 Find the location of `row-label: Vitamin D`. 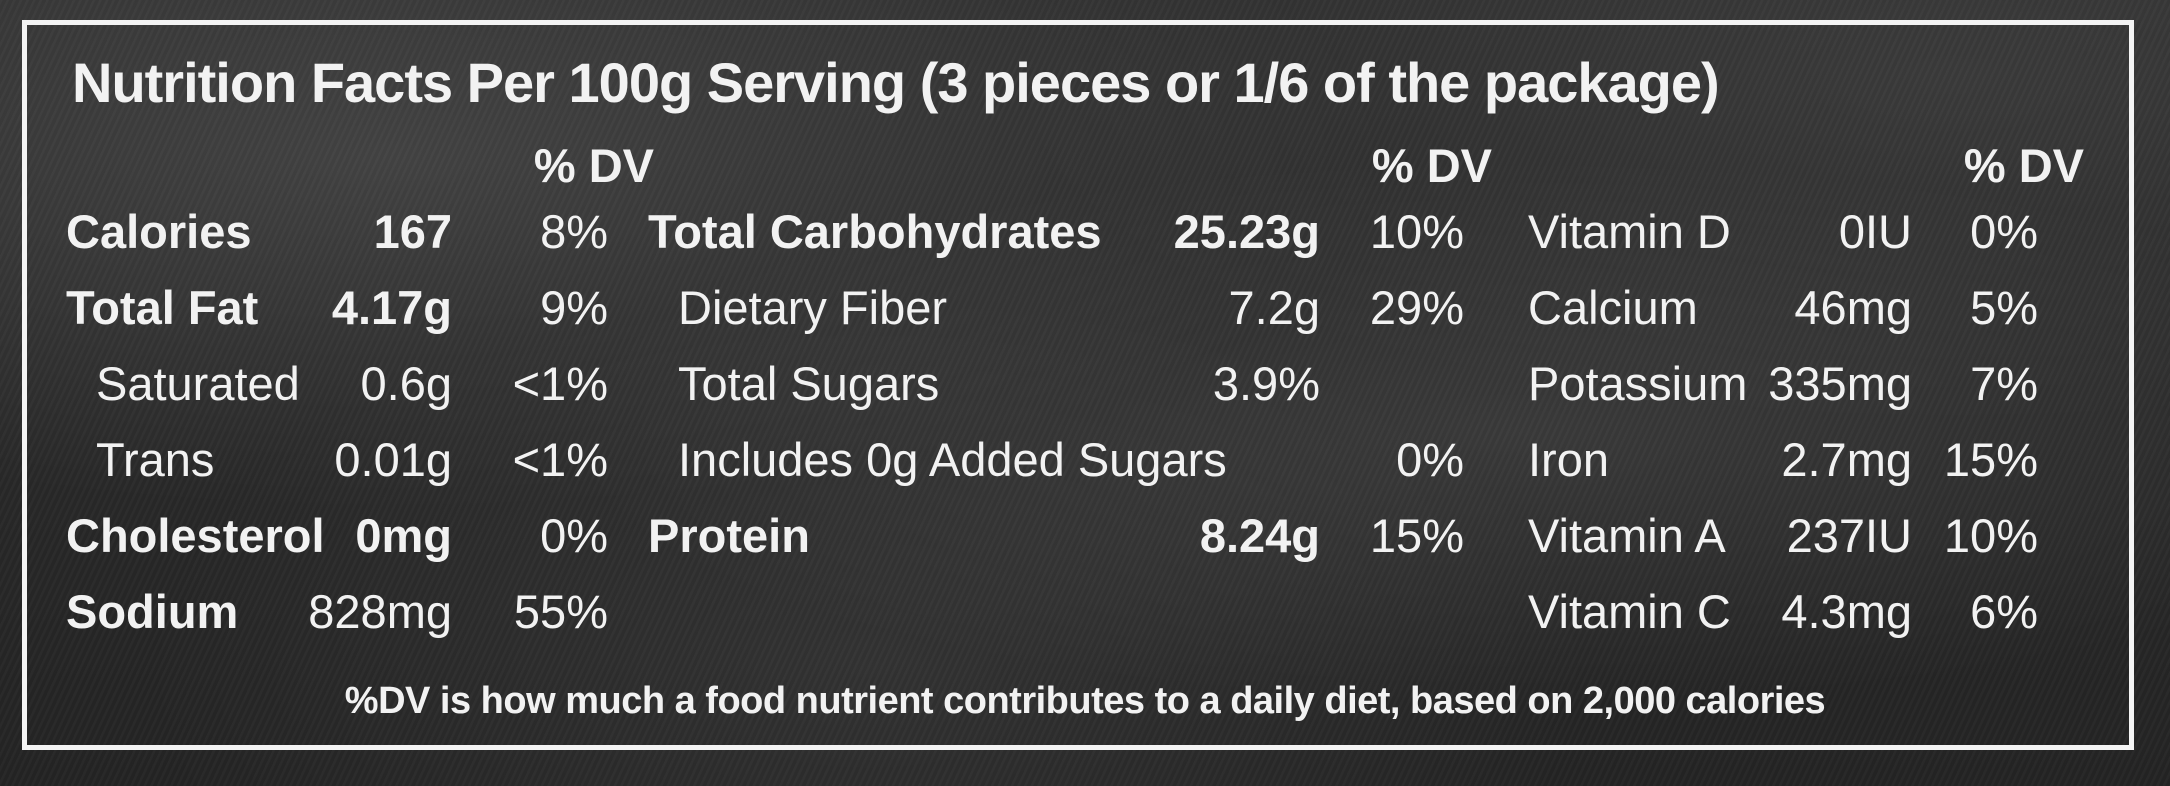

row-label: Vitamin D is located at coordinates (1629, 231).